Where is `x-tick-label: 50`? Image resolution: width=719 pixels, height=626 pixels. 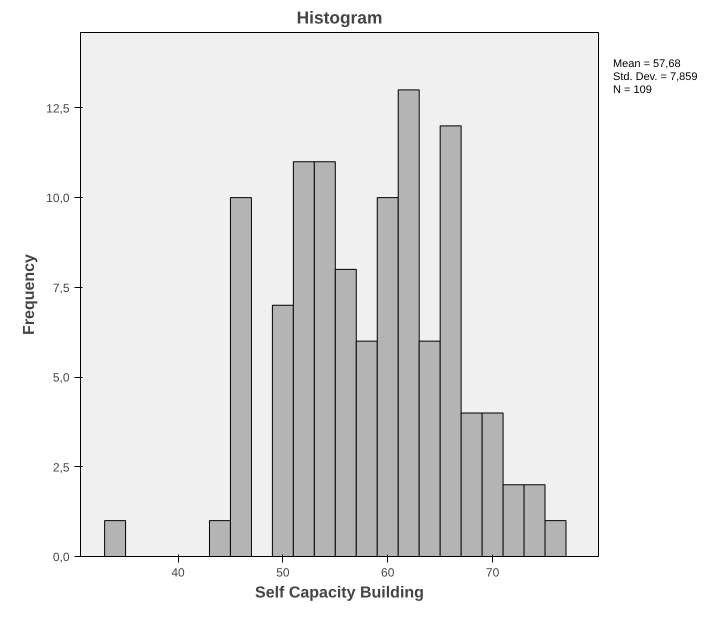
x-tick-label: 50 is located at coordinates (283, 573).